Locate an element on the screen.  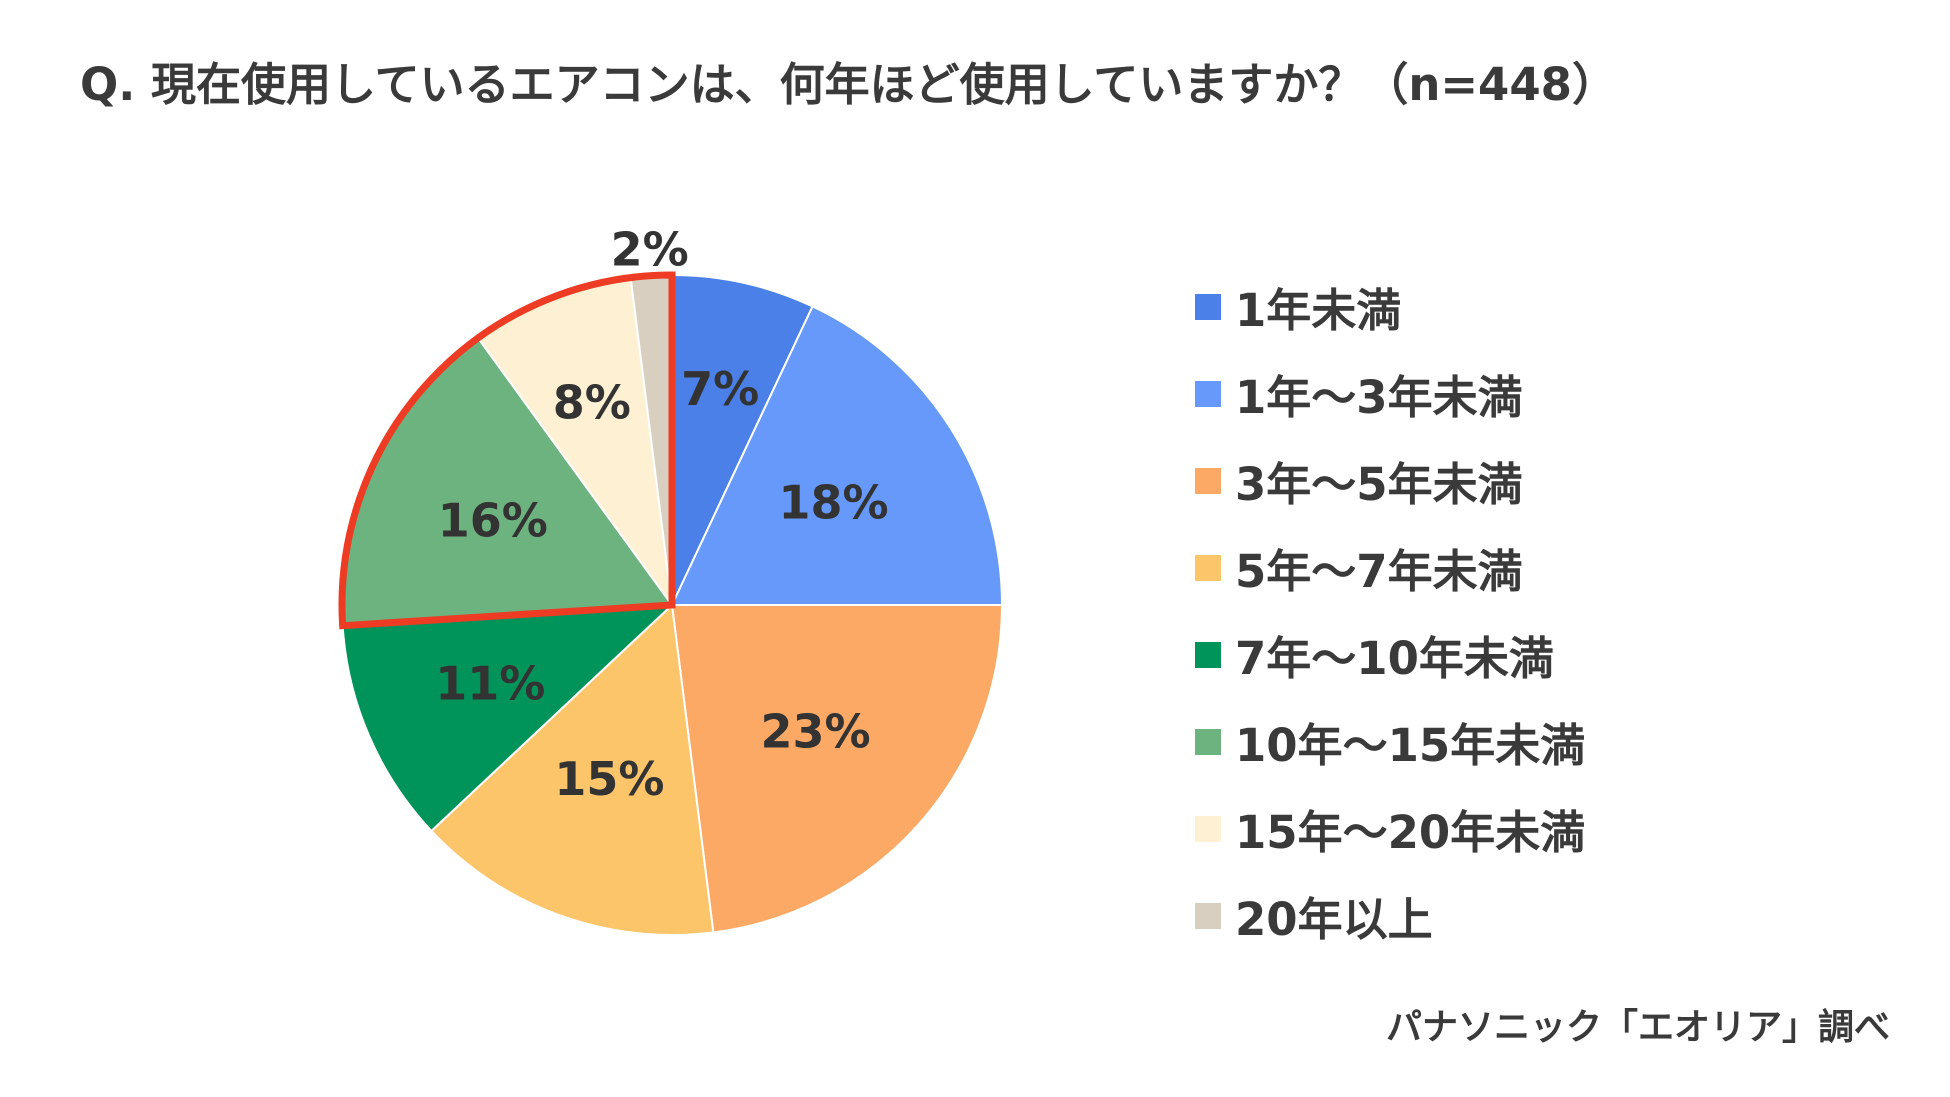
slice-label-2: 18% is located at coordinates (834, 502).